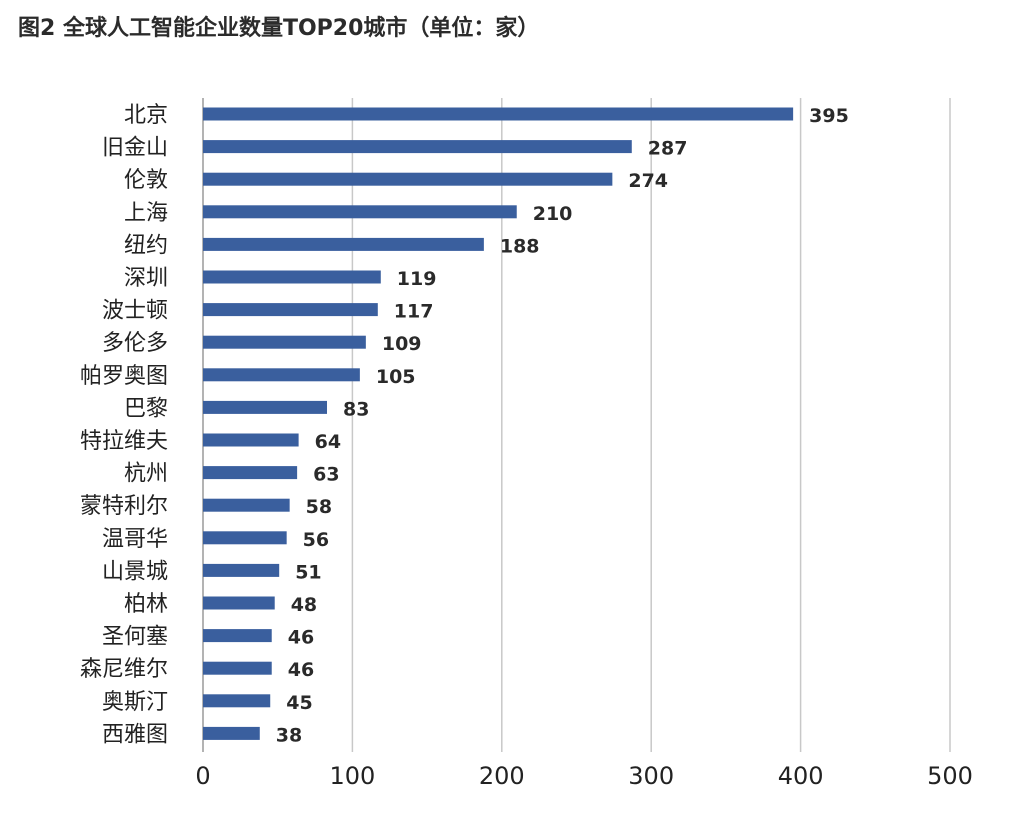  I want to click on category-label: 温哥华, so click(135, 539).